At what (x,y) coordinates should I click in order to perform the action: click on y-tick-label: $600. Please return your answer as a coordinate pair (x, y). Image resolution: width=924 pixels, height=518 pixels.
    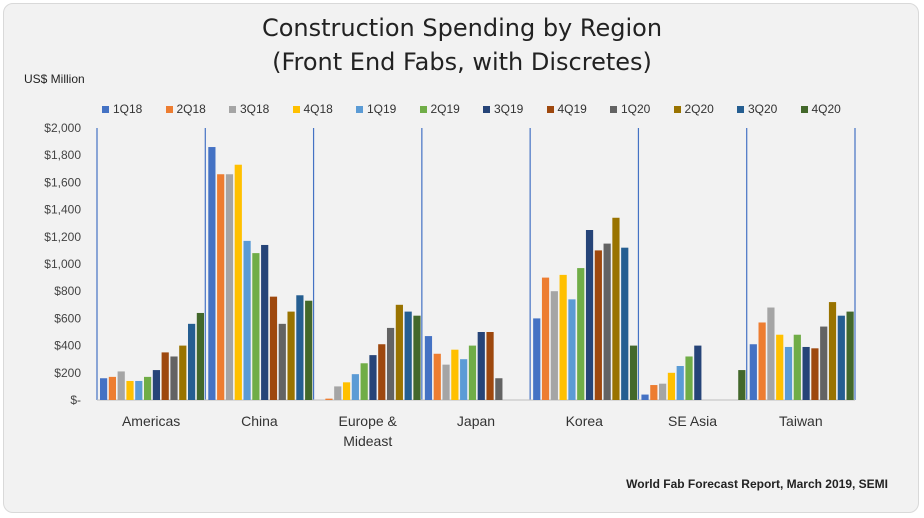
    Looking at the image, I should click on (67, 318).